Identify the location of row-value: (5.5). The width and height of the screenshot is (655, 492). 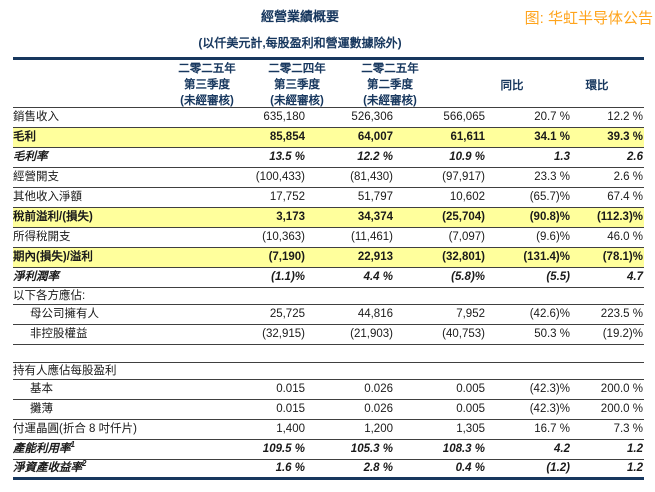
(558, 277).